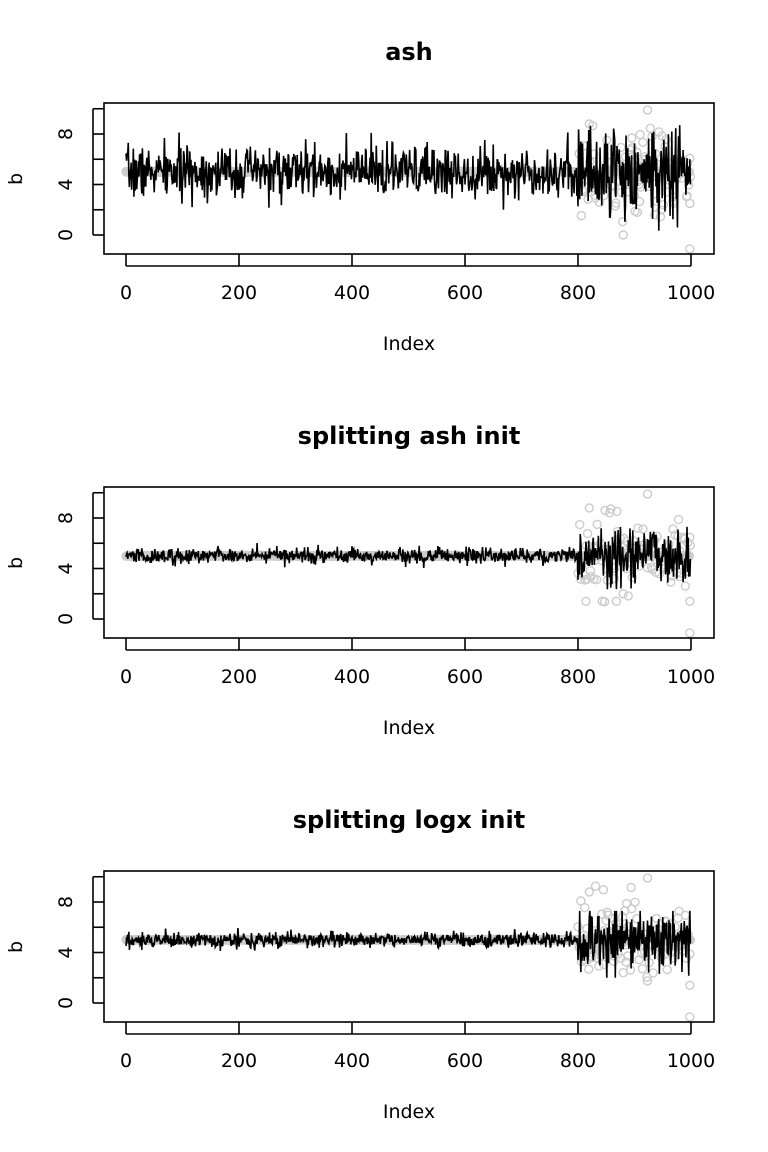 This screenshot has height=1152, width=768. I want to click on panel-title: splitting ash init, so click(409, 436).